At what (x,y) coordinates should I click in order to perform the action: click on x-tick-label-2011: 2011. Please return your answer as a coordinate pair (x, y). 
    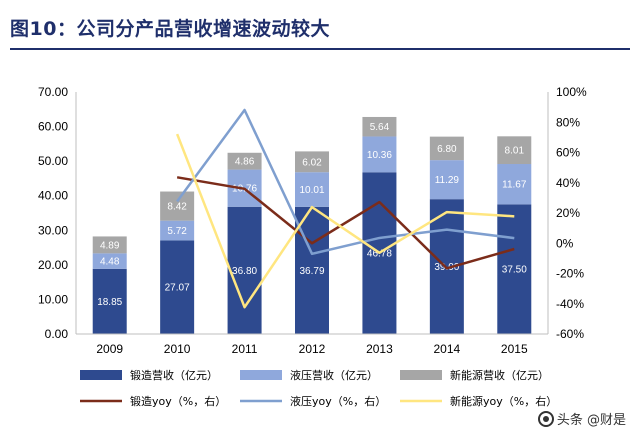
    Looking at the image, I should click on (245, 349).